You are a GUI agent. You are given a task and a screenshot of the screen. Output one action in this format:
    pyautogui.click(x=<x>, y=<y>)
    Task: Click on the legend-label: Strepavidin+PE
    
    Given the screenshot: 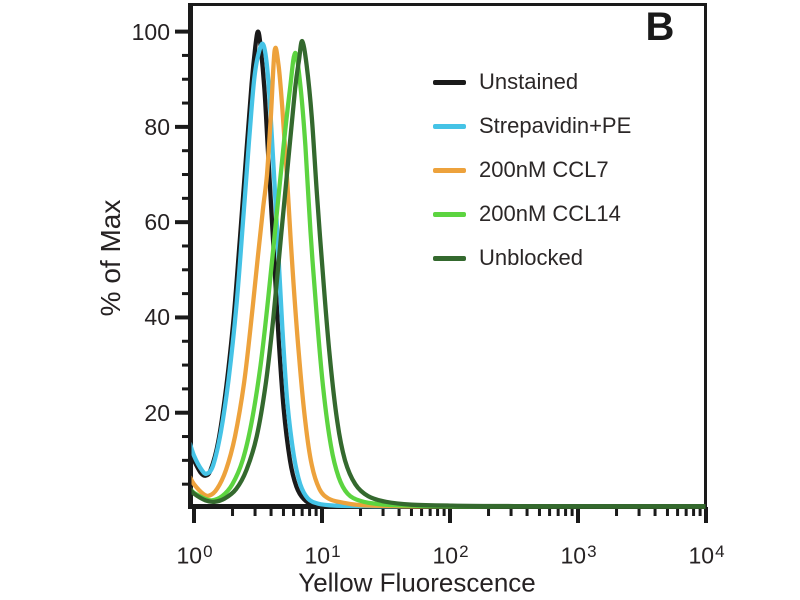 What is the action you would take?
    pyautogui.click(x=555, y=125)
    